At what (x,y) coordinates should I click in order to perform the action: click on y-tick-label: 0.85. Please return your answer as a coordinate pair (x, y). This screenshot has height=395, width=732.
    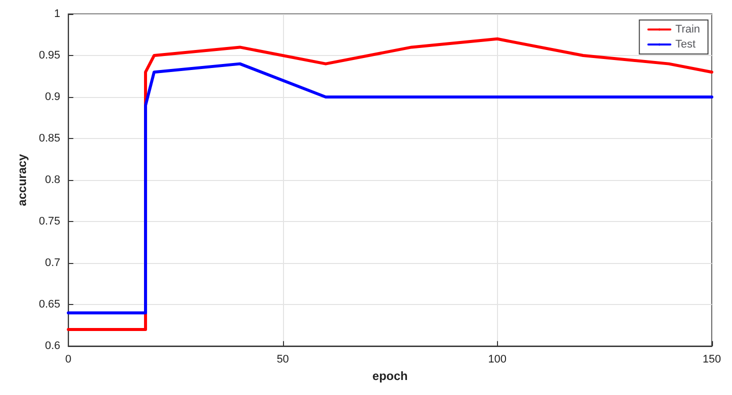
    Looking at the image, I should click on (49, 138).